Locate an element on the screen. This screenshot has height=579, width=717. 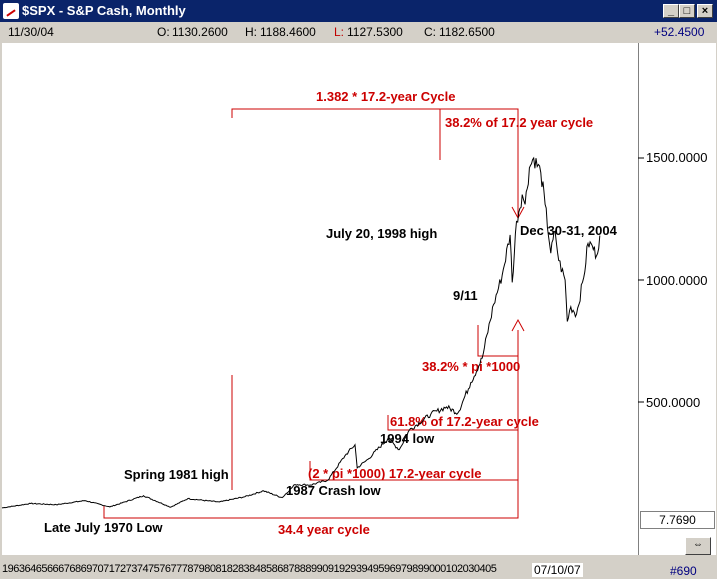
bracket-1382-cycle is located at coordinates (375, 163).